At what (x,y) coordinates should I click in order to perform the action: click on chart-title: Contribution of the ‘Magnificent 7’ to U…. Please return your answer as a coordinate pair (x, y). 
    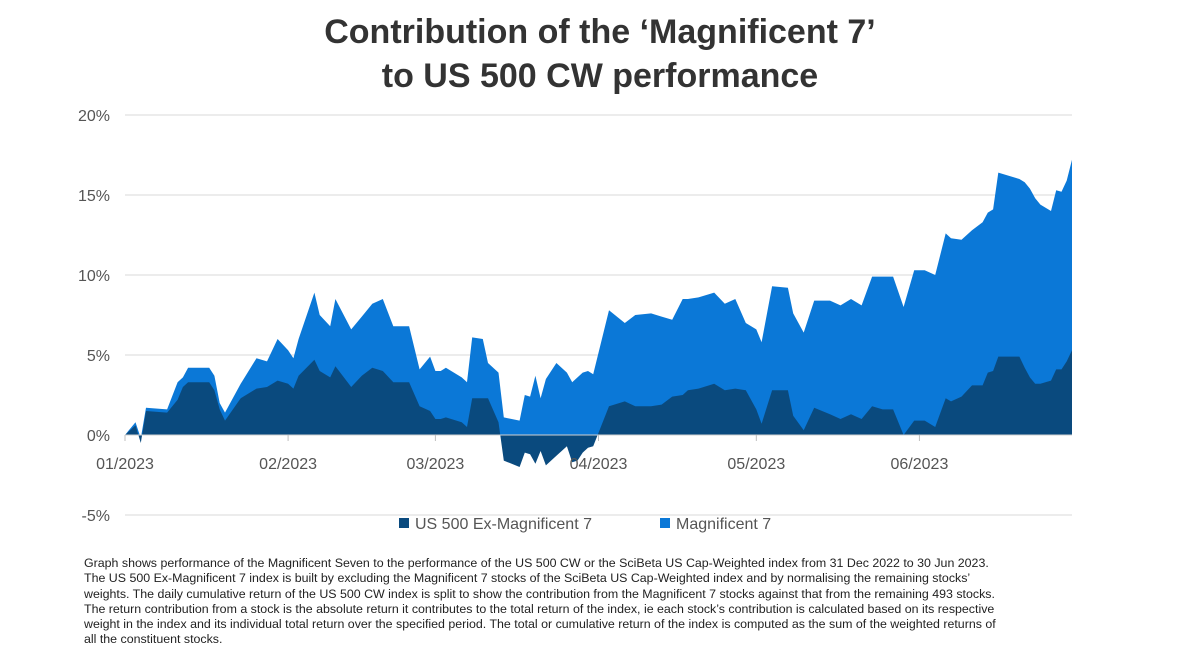
    Looking at the image, I should click on (600, 54).